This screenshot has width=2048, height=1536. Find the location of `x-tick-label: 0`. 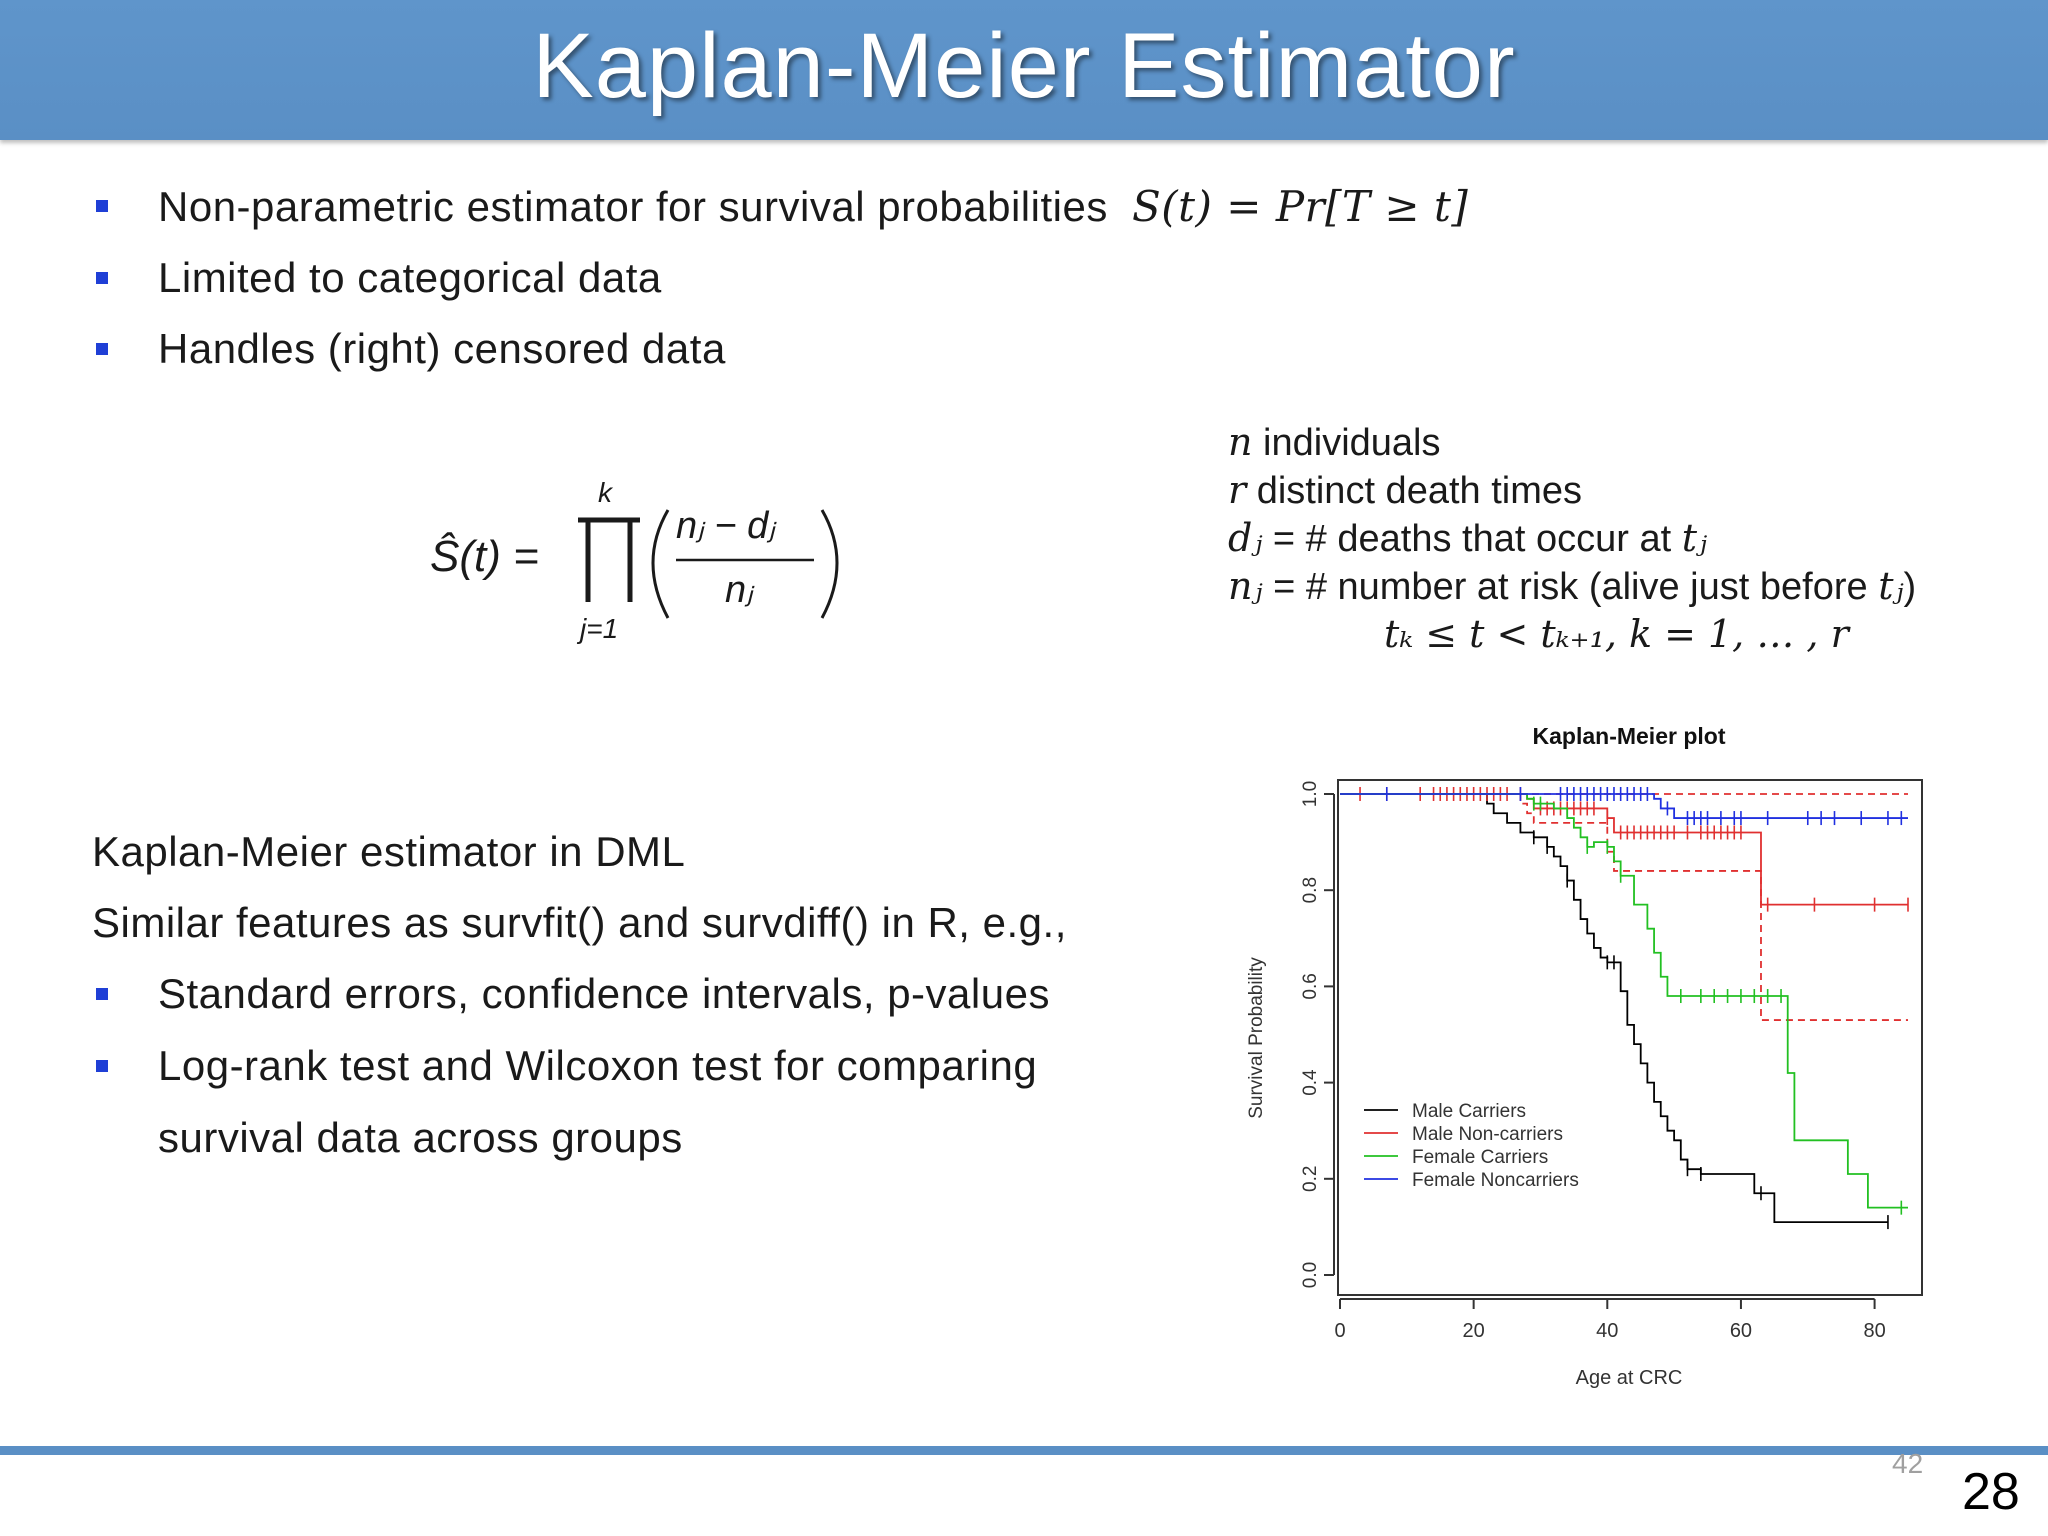

x-tick-label: 0 is located at coordinates (1339, 1331).